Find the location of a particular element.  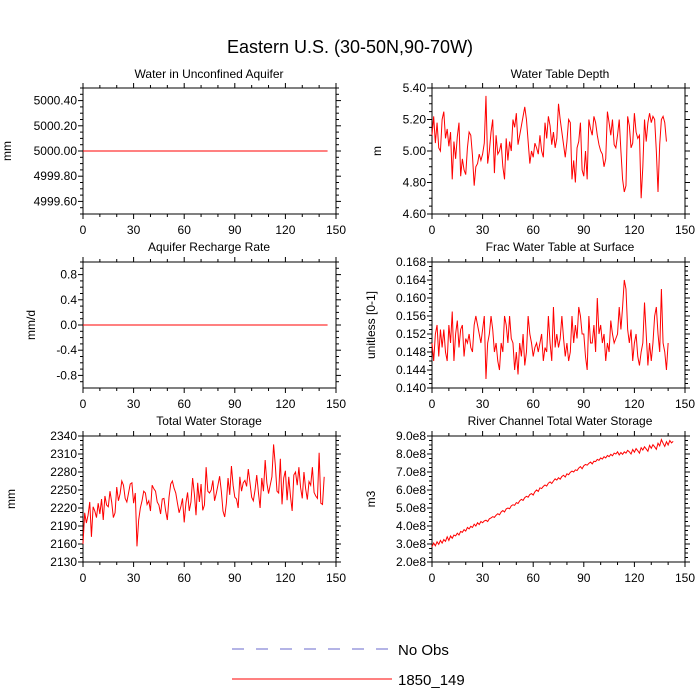

legend: No Obs 1850_149 is located at coordinates (348, 665).